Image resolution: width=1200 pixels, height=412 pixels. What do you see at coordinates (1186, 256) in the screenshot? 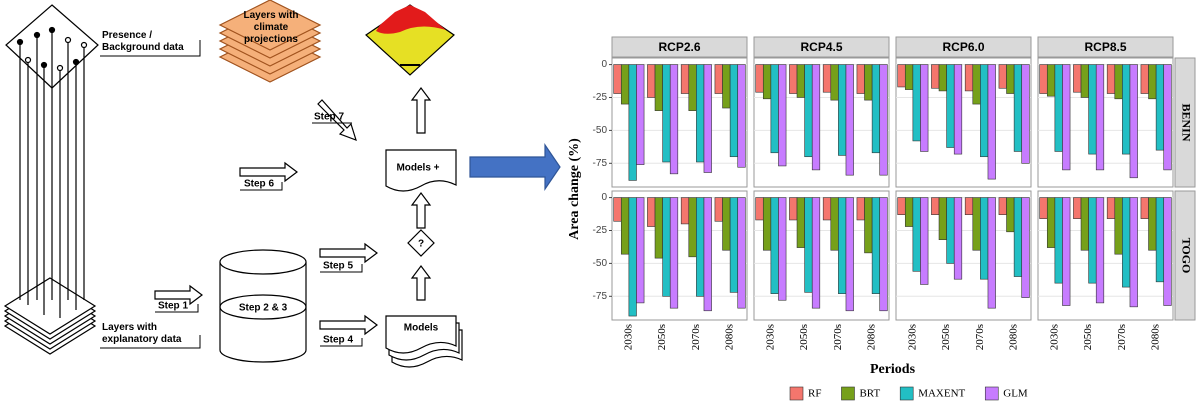
I see `row-label: TOGO` at bounding box center [1186, 256].